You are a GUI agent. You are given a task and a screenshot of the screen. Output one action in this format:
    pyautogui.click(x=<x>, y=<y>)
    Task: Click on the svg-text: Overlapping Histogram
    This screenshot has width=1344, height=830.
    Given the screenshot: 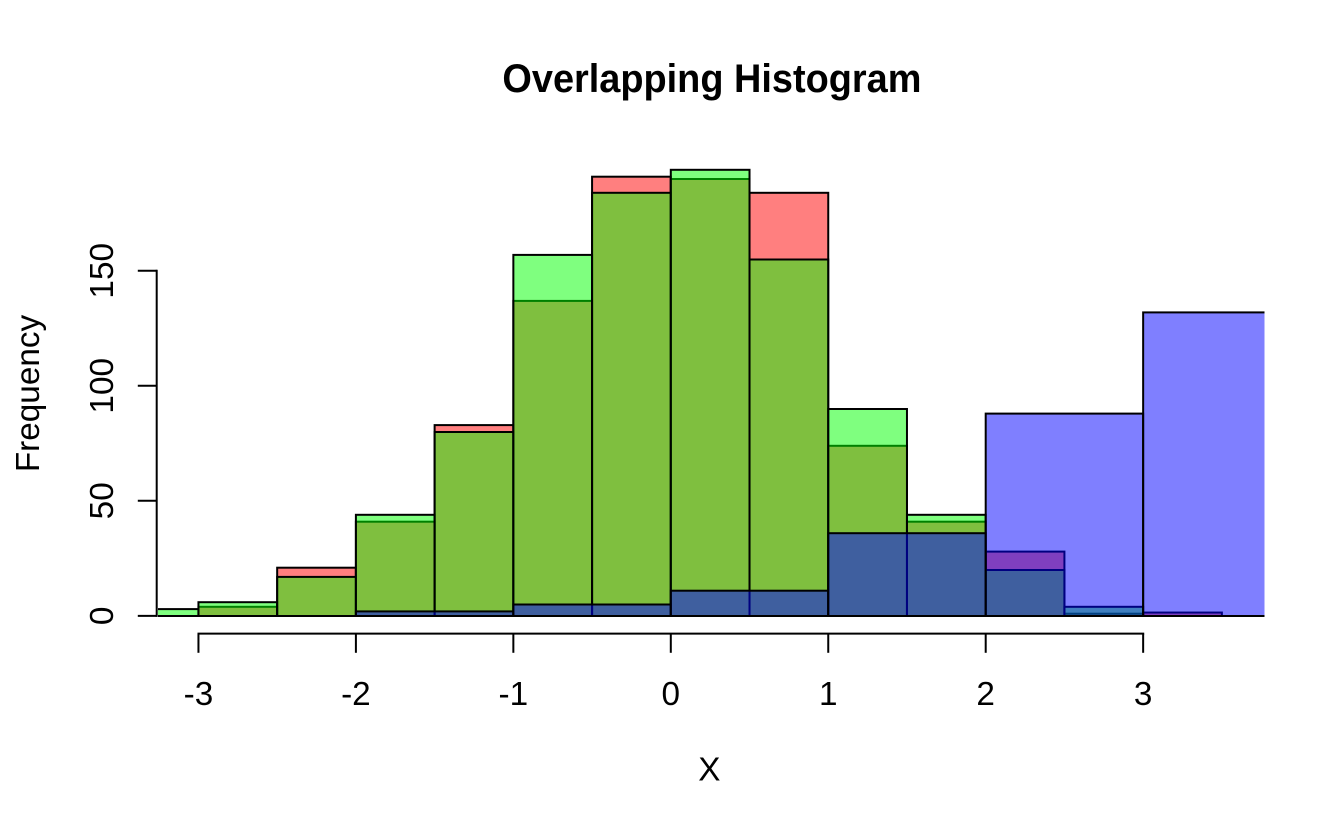 What is the action you would take?
    pyautogui.click(x=711, y=79)
    